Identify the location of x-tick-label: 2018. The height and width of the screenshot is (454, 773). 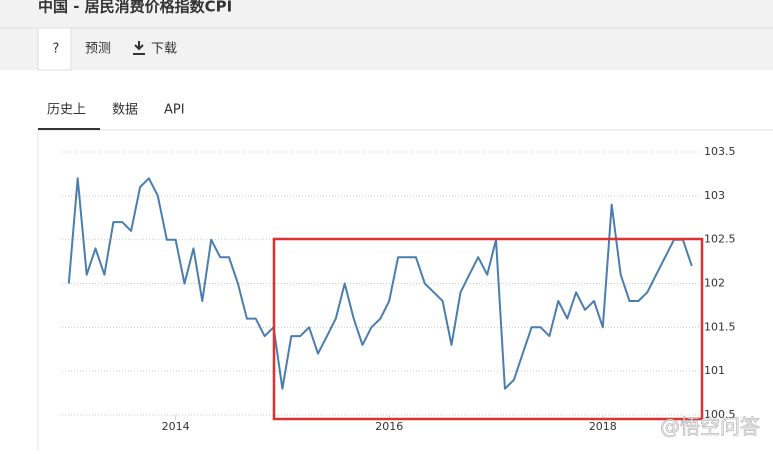
(603, 426).